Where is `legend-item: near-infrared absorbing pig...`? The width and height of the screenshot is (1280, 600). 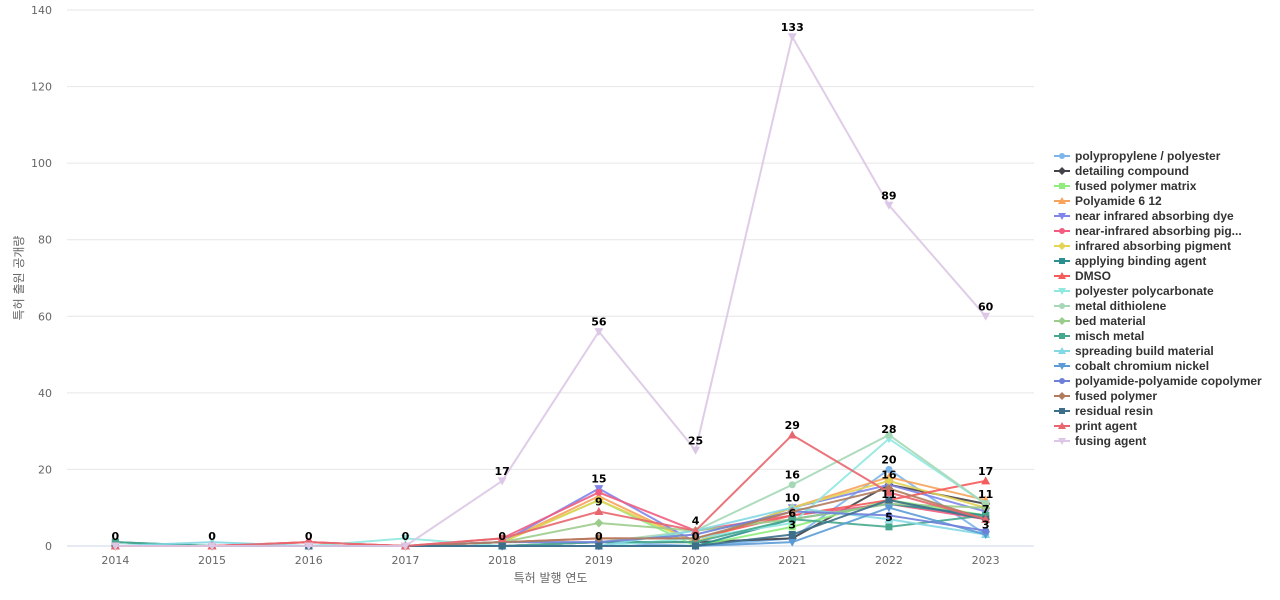
legend-item: near-infrared absorbing pig... is located at coordinates (1158, 230).